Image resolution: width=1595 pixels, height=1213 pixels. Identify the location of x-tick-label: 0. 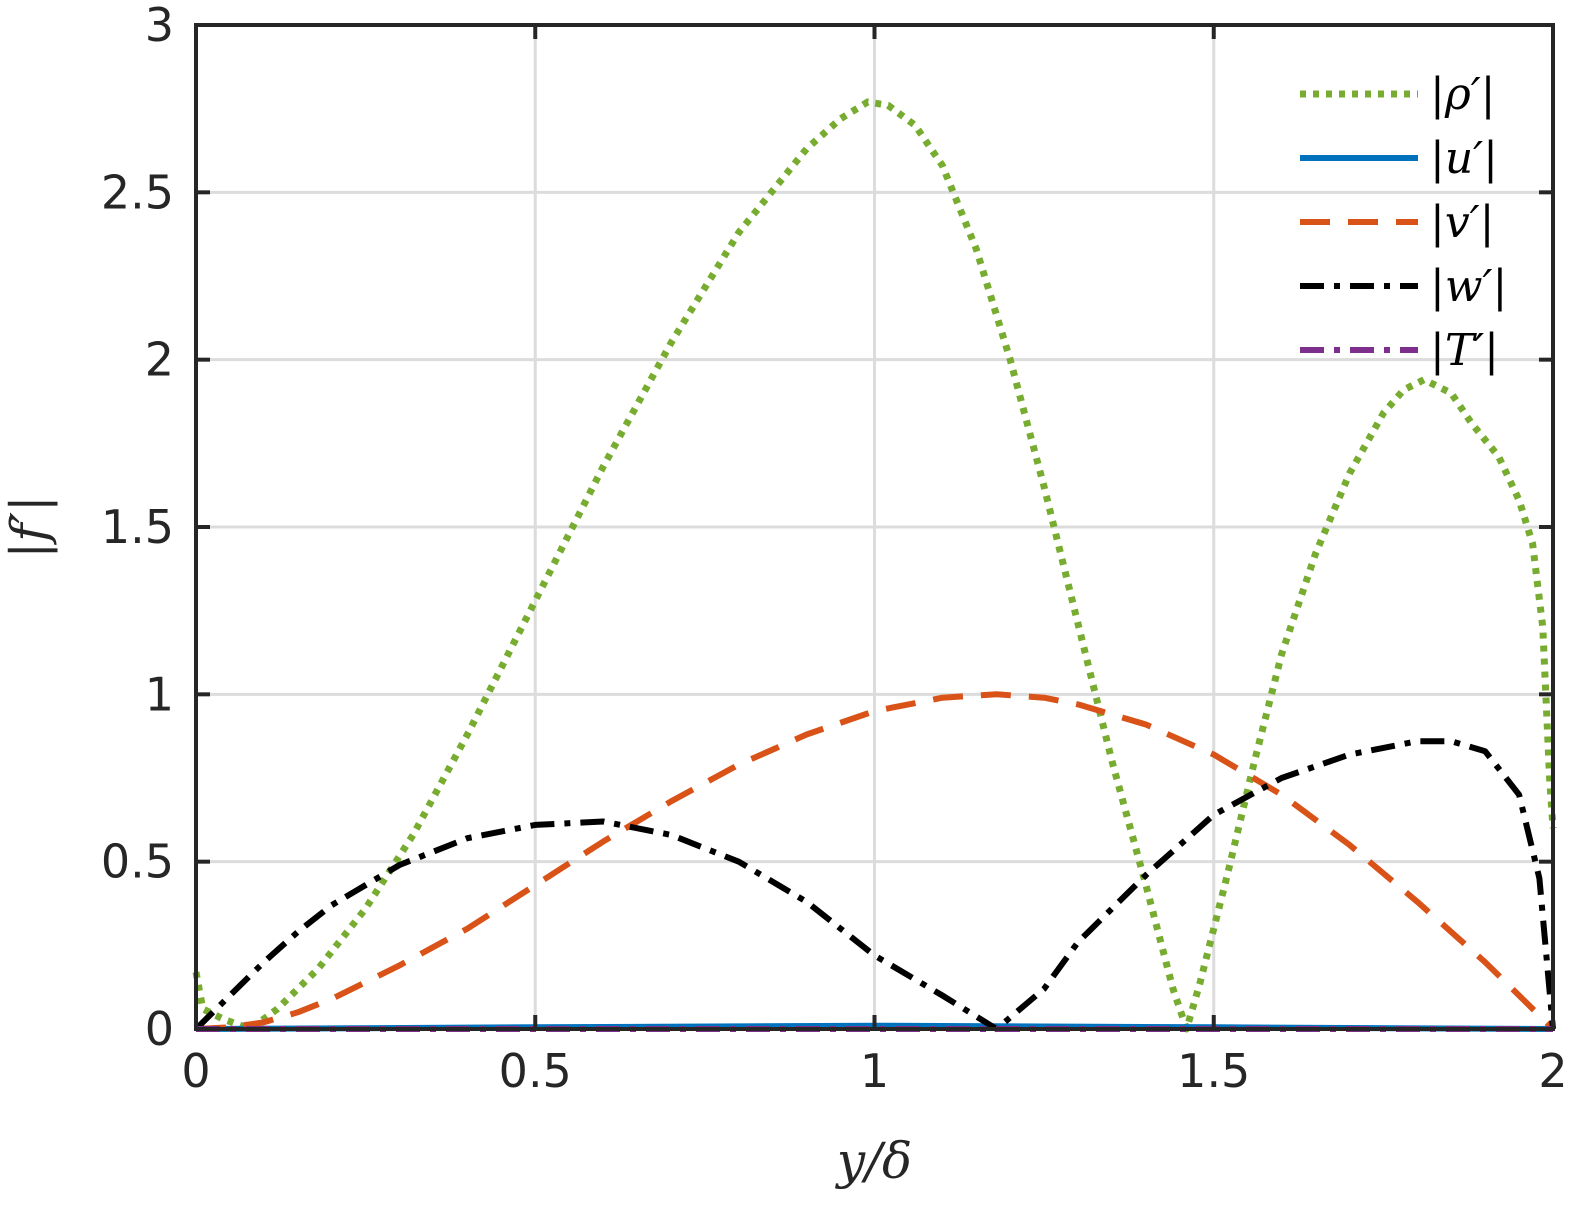
(195, 1071).